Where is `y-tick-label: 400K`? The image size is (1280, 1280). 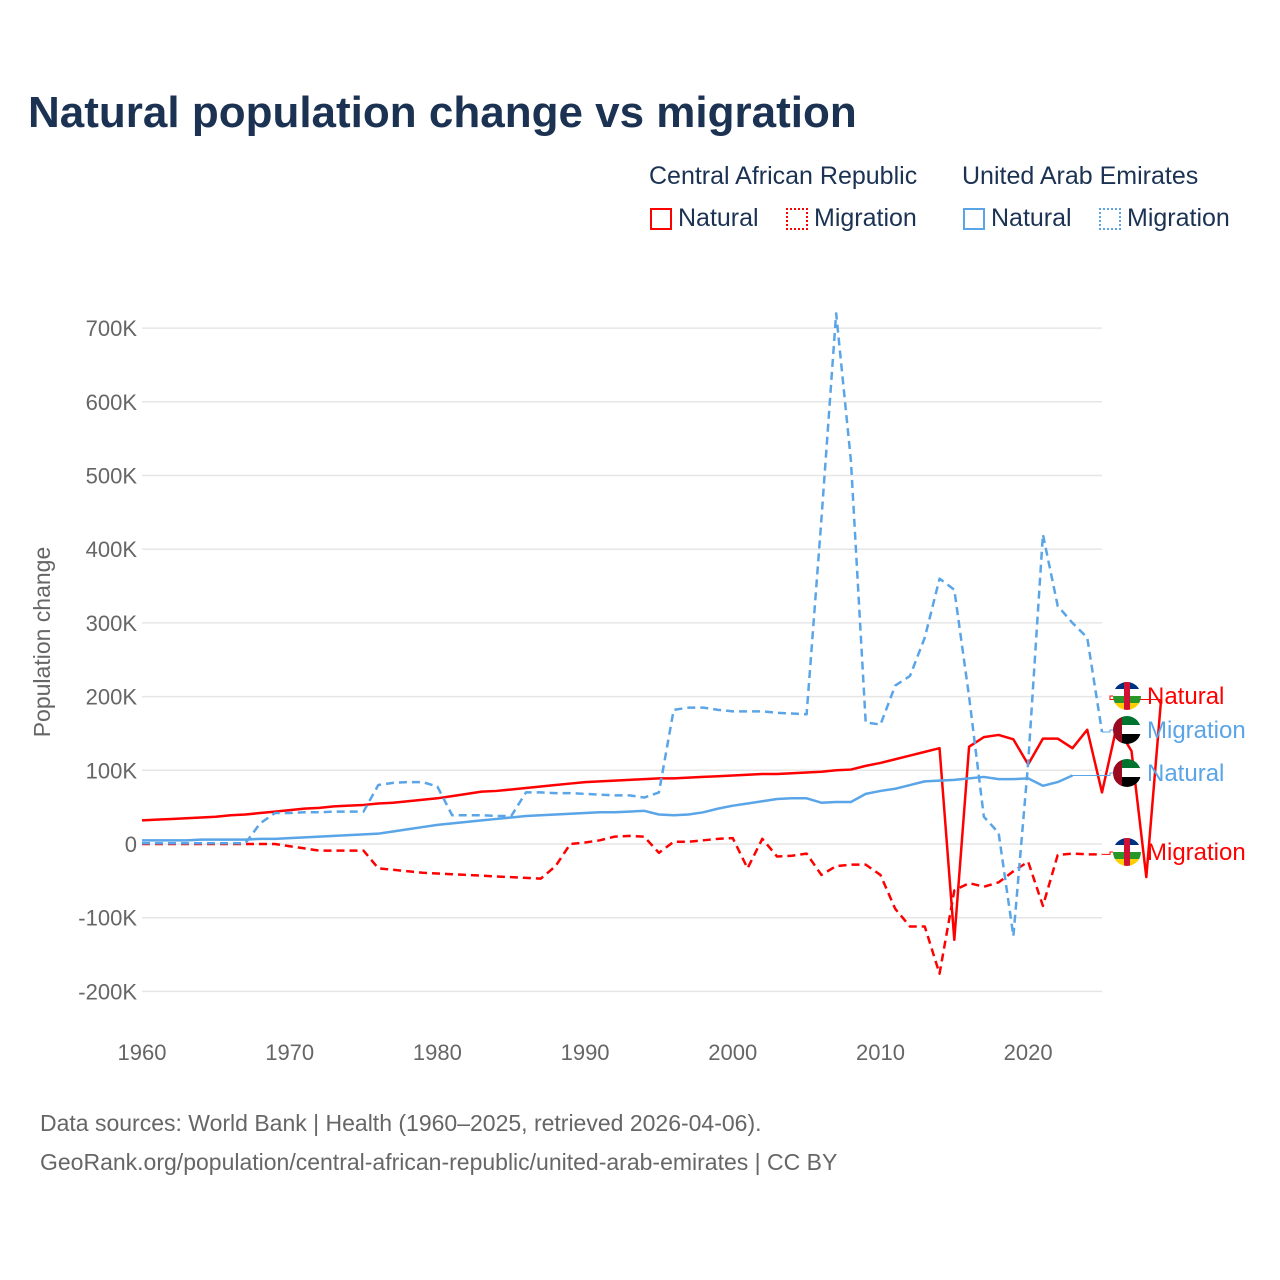 y-tick-label: 400K is located at coordinates (112, 549).